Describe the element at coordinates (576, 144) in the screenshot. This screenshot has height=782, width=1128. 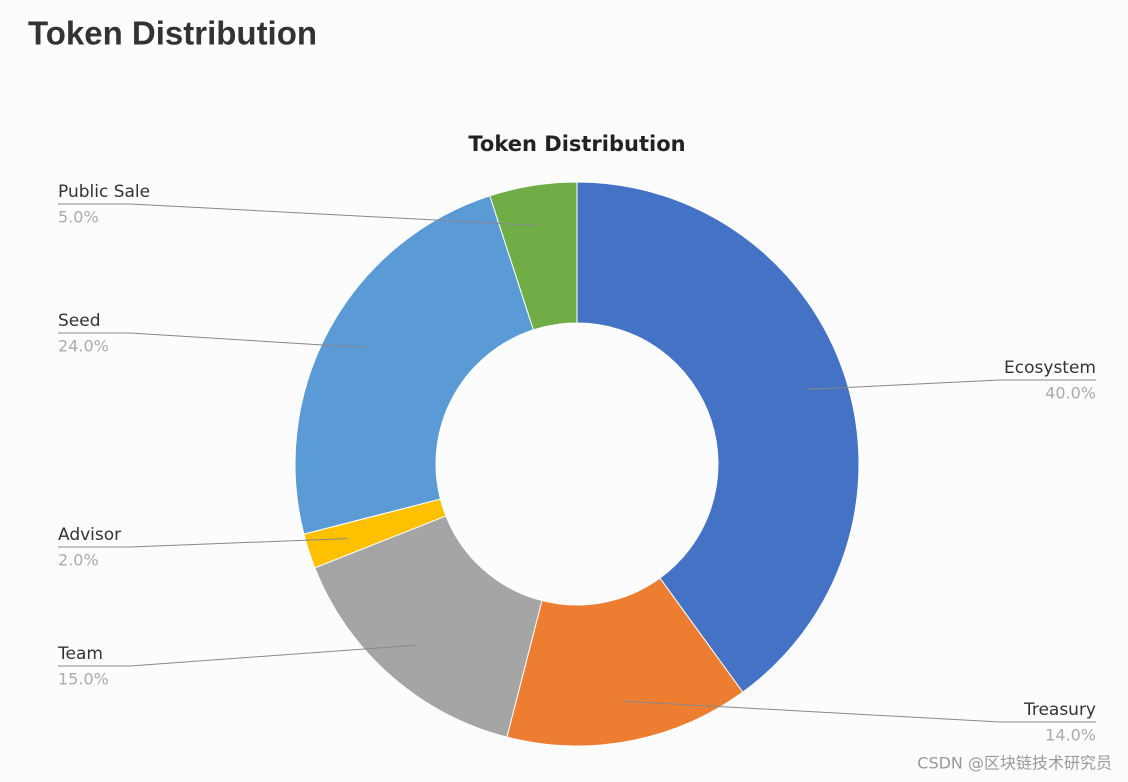
I see `chart-title: Token Distribution` at that location.